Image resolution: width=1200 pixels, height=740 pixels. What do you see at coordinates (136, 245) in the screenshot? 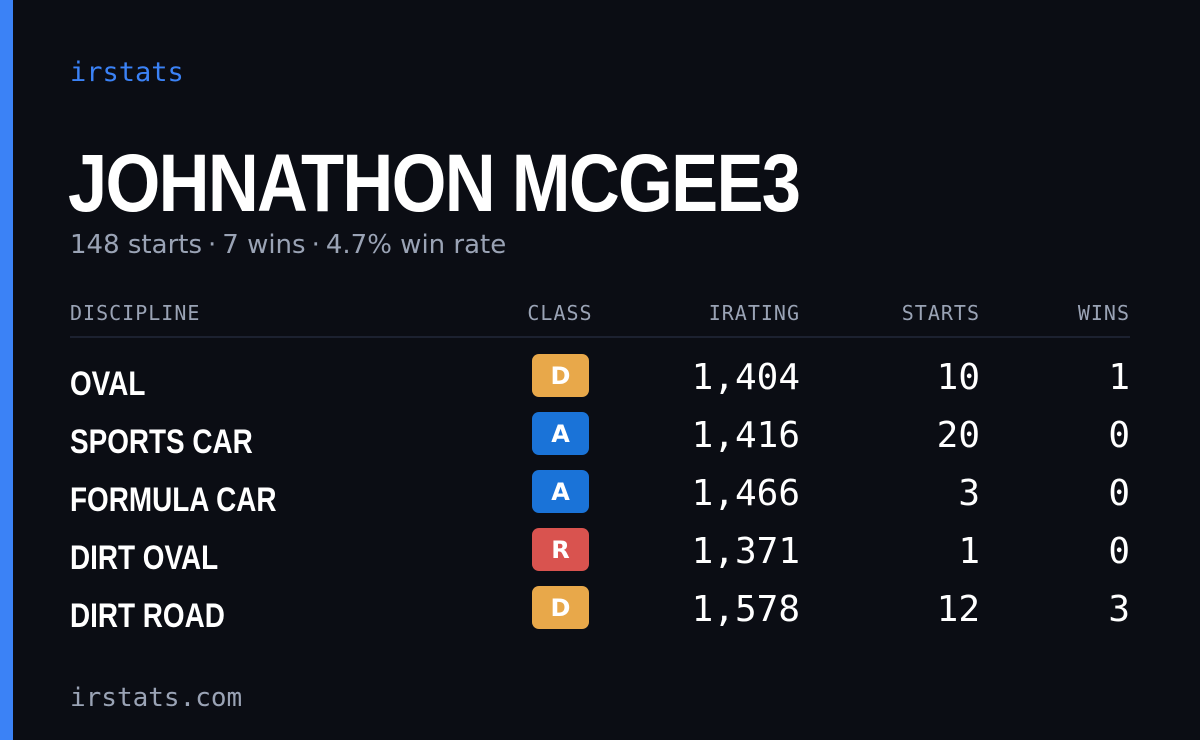
I see `total-starts: 148 starts` at bounding box center [136, 245].